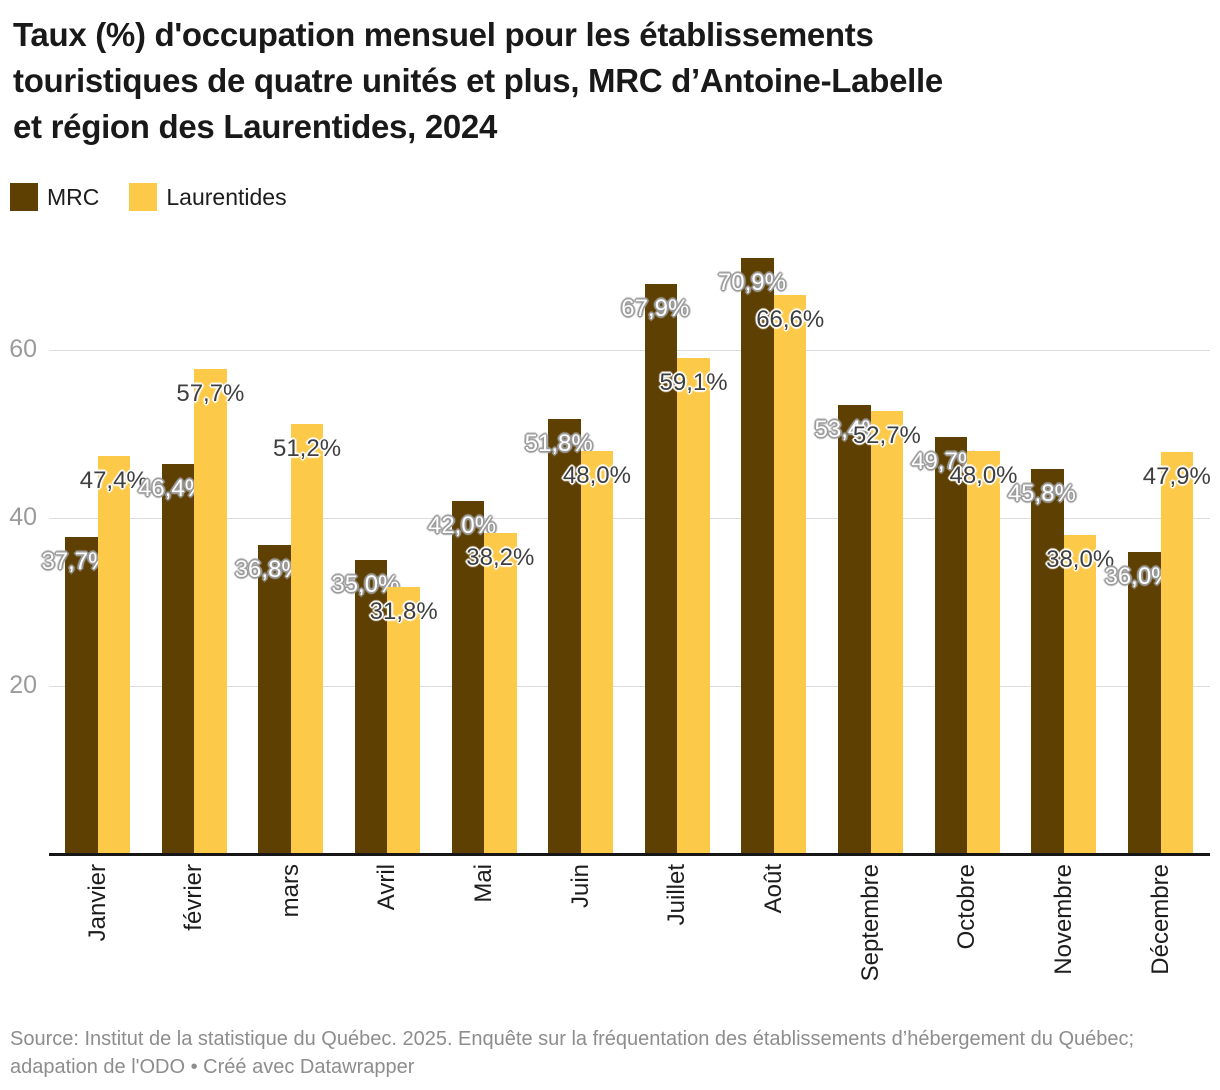  I want to click on x-axis-label-novembre: Novembre, so click(1063, 922).